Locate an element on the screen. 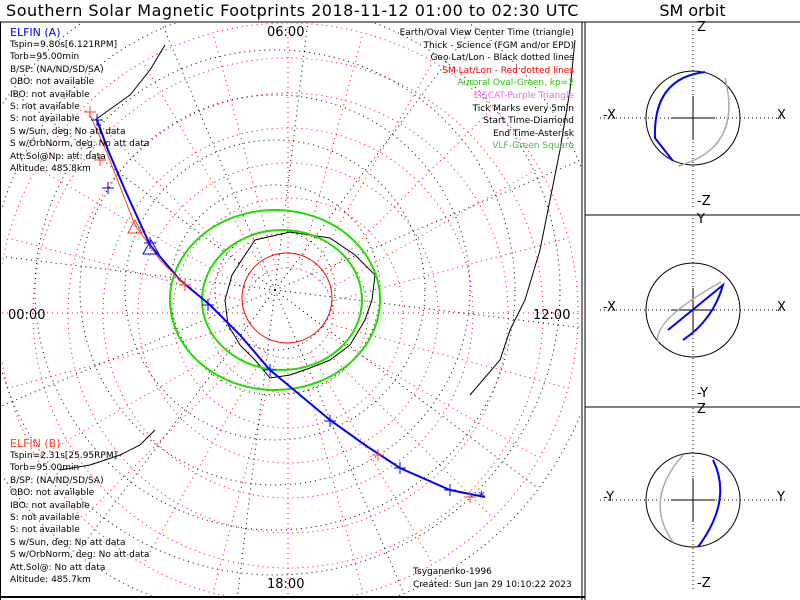 This screenshot has height=600, width=800. geo-lat-circle is located at coordinates (275, 290).